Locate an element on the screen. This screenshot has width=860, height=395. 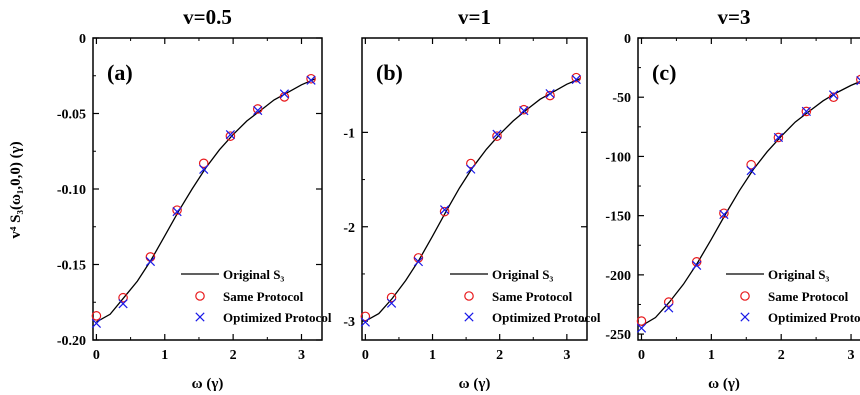
y-tick-label: -50 is located at coordinates (621, 98).